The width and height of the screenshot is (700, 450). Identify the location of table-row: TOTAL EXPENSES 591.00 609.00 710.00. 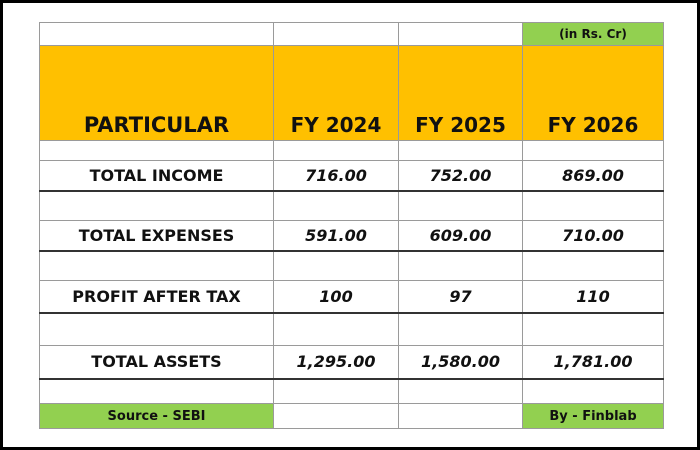
(351, 236).